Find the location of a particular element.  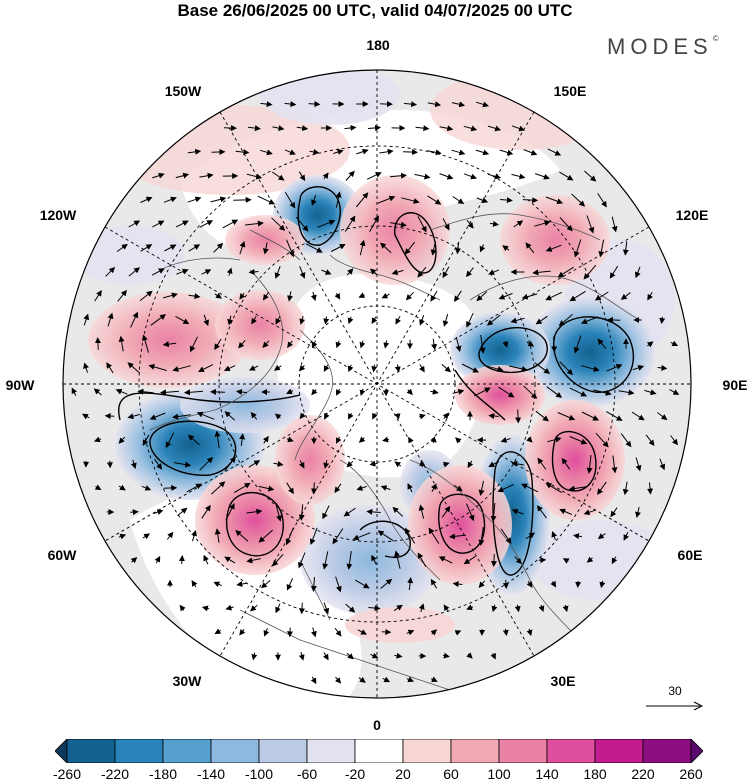

lon-label-60e: 60E is located at coordinates (690, 555).